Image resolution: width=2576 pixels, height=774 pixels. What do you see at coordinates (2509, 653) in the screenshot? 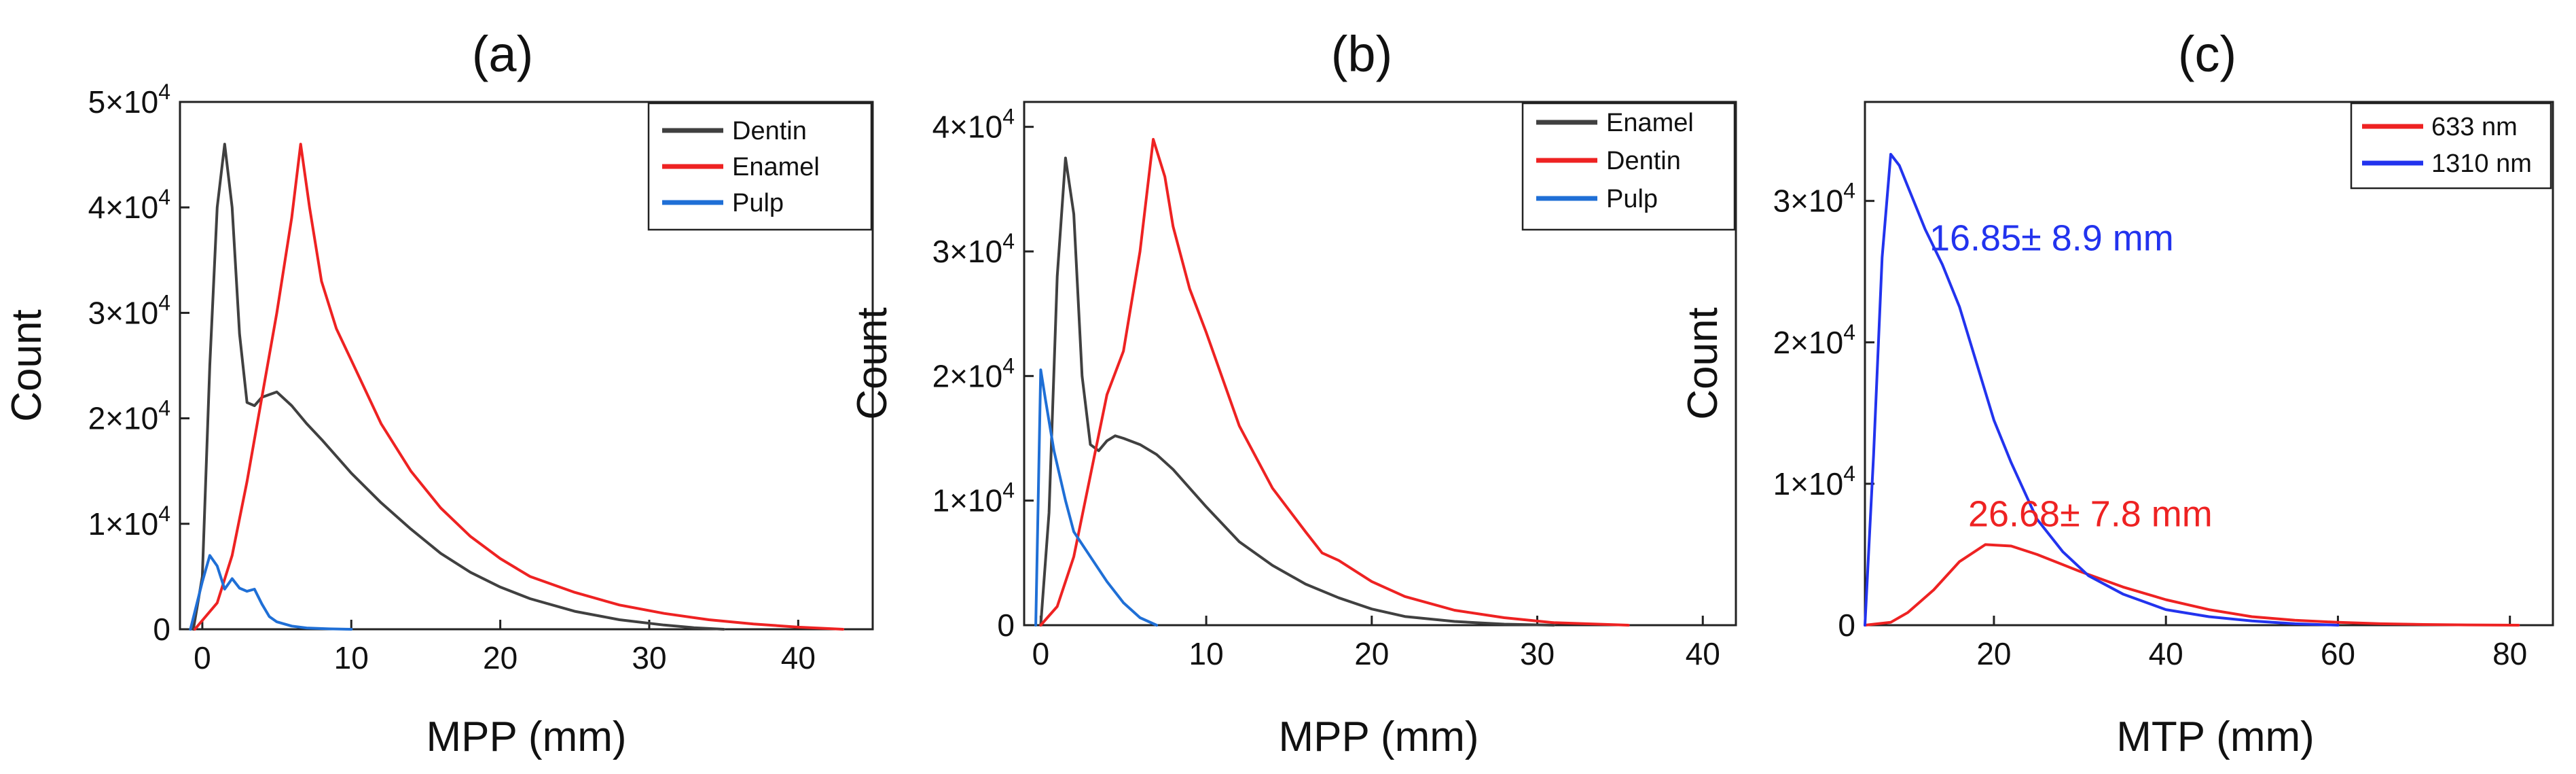
I see `x-tick-label: 80` at bounding box center [2509, 653].